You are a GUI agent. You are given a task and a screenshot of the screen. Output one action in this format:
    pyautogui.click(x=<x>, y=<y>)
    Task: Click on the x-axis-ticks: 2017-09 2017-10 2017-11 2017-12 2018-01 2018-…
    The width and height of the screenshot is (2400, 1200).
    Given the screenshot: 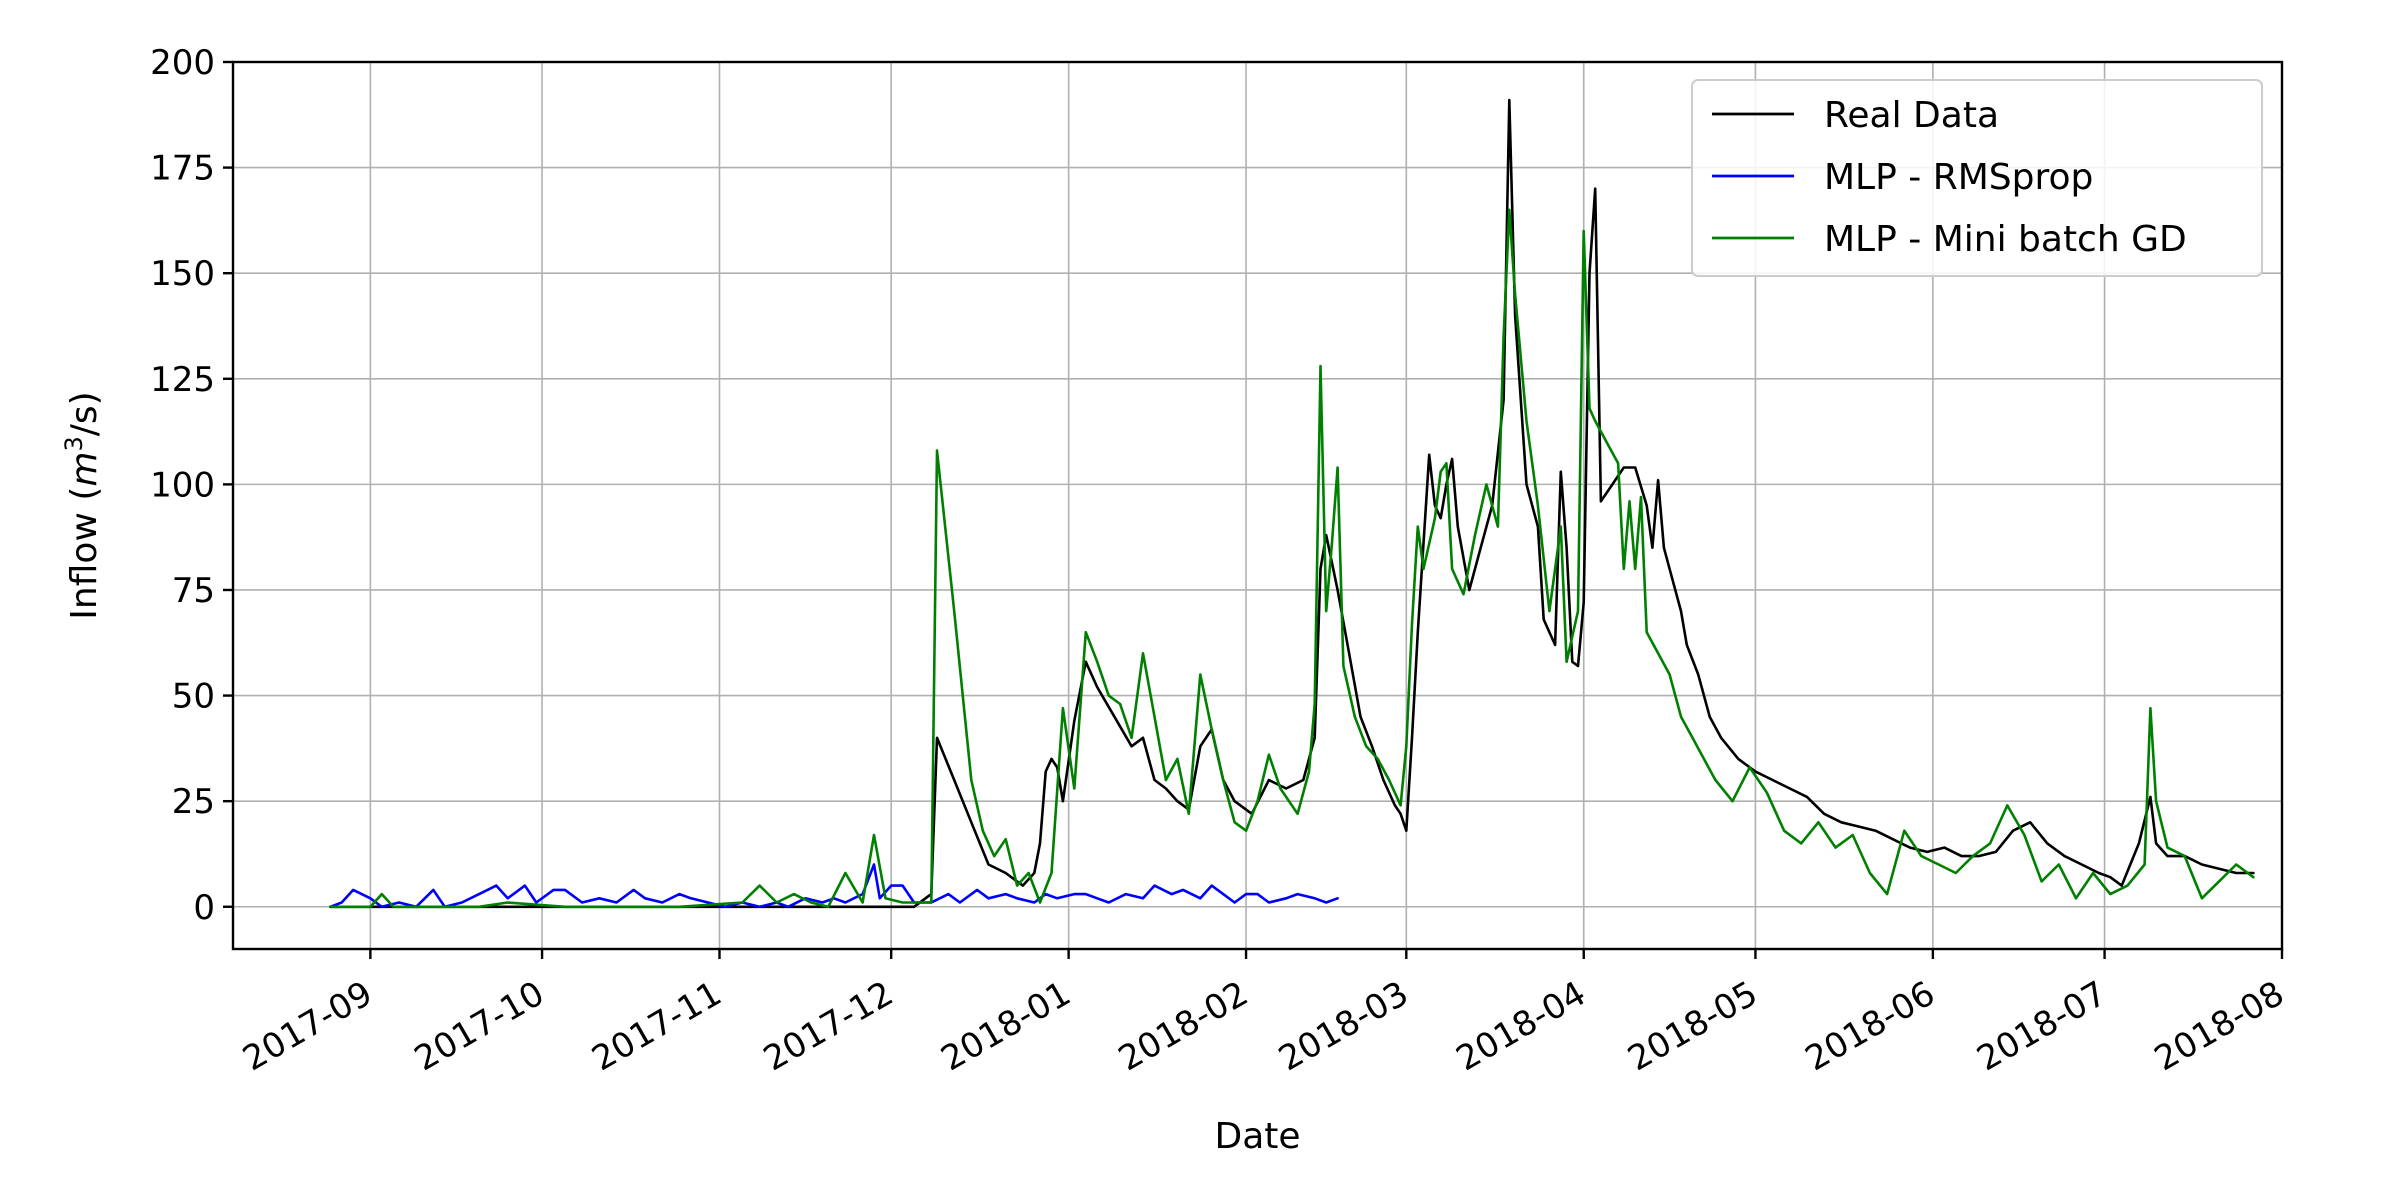 What is the action you would take?
    pyautogui.click(x=1263, y=1014)
    